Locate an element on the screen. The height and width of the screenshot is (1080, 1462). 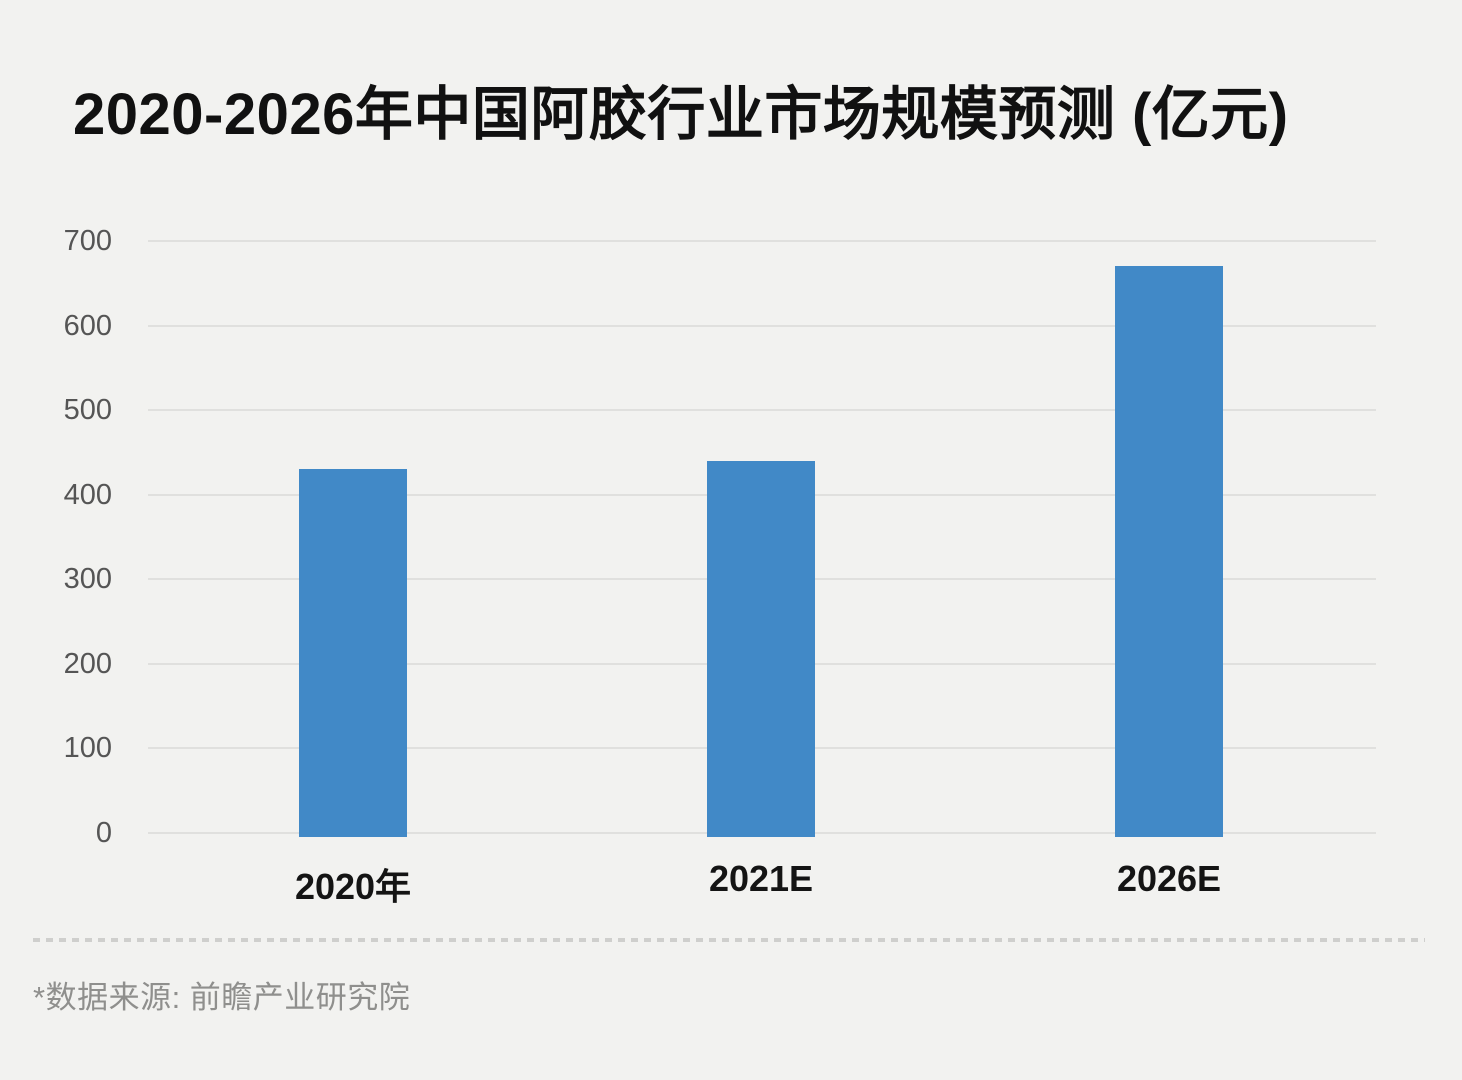
source-note: *数据来源: 前瞻产业研究院 is located at coordinates (222, 997).